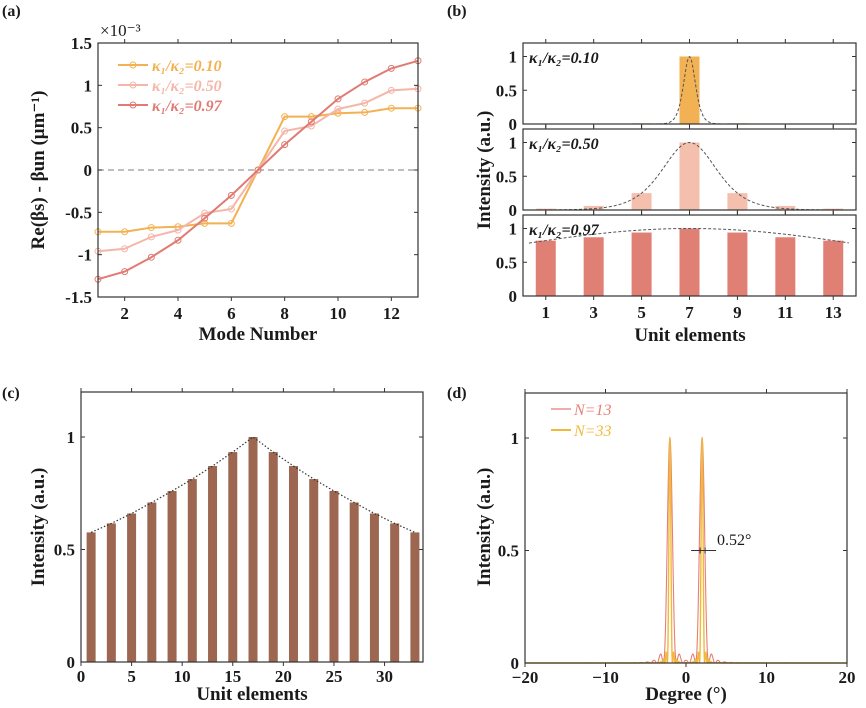  What do you see at coordinates (546, 312) in the screenshot?
I see `x-tick-label: 1` at bounding box center [546, 312].